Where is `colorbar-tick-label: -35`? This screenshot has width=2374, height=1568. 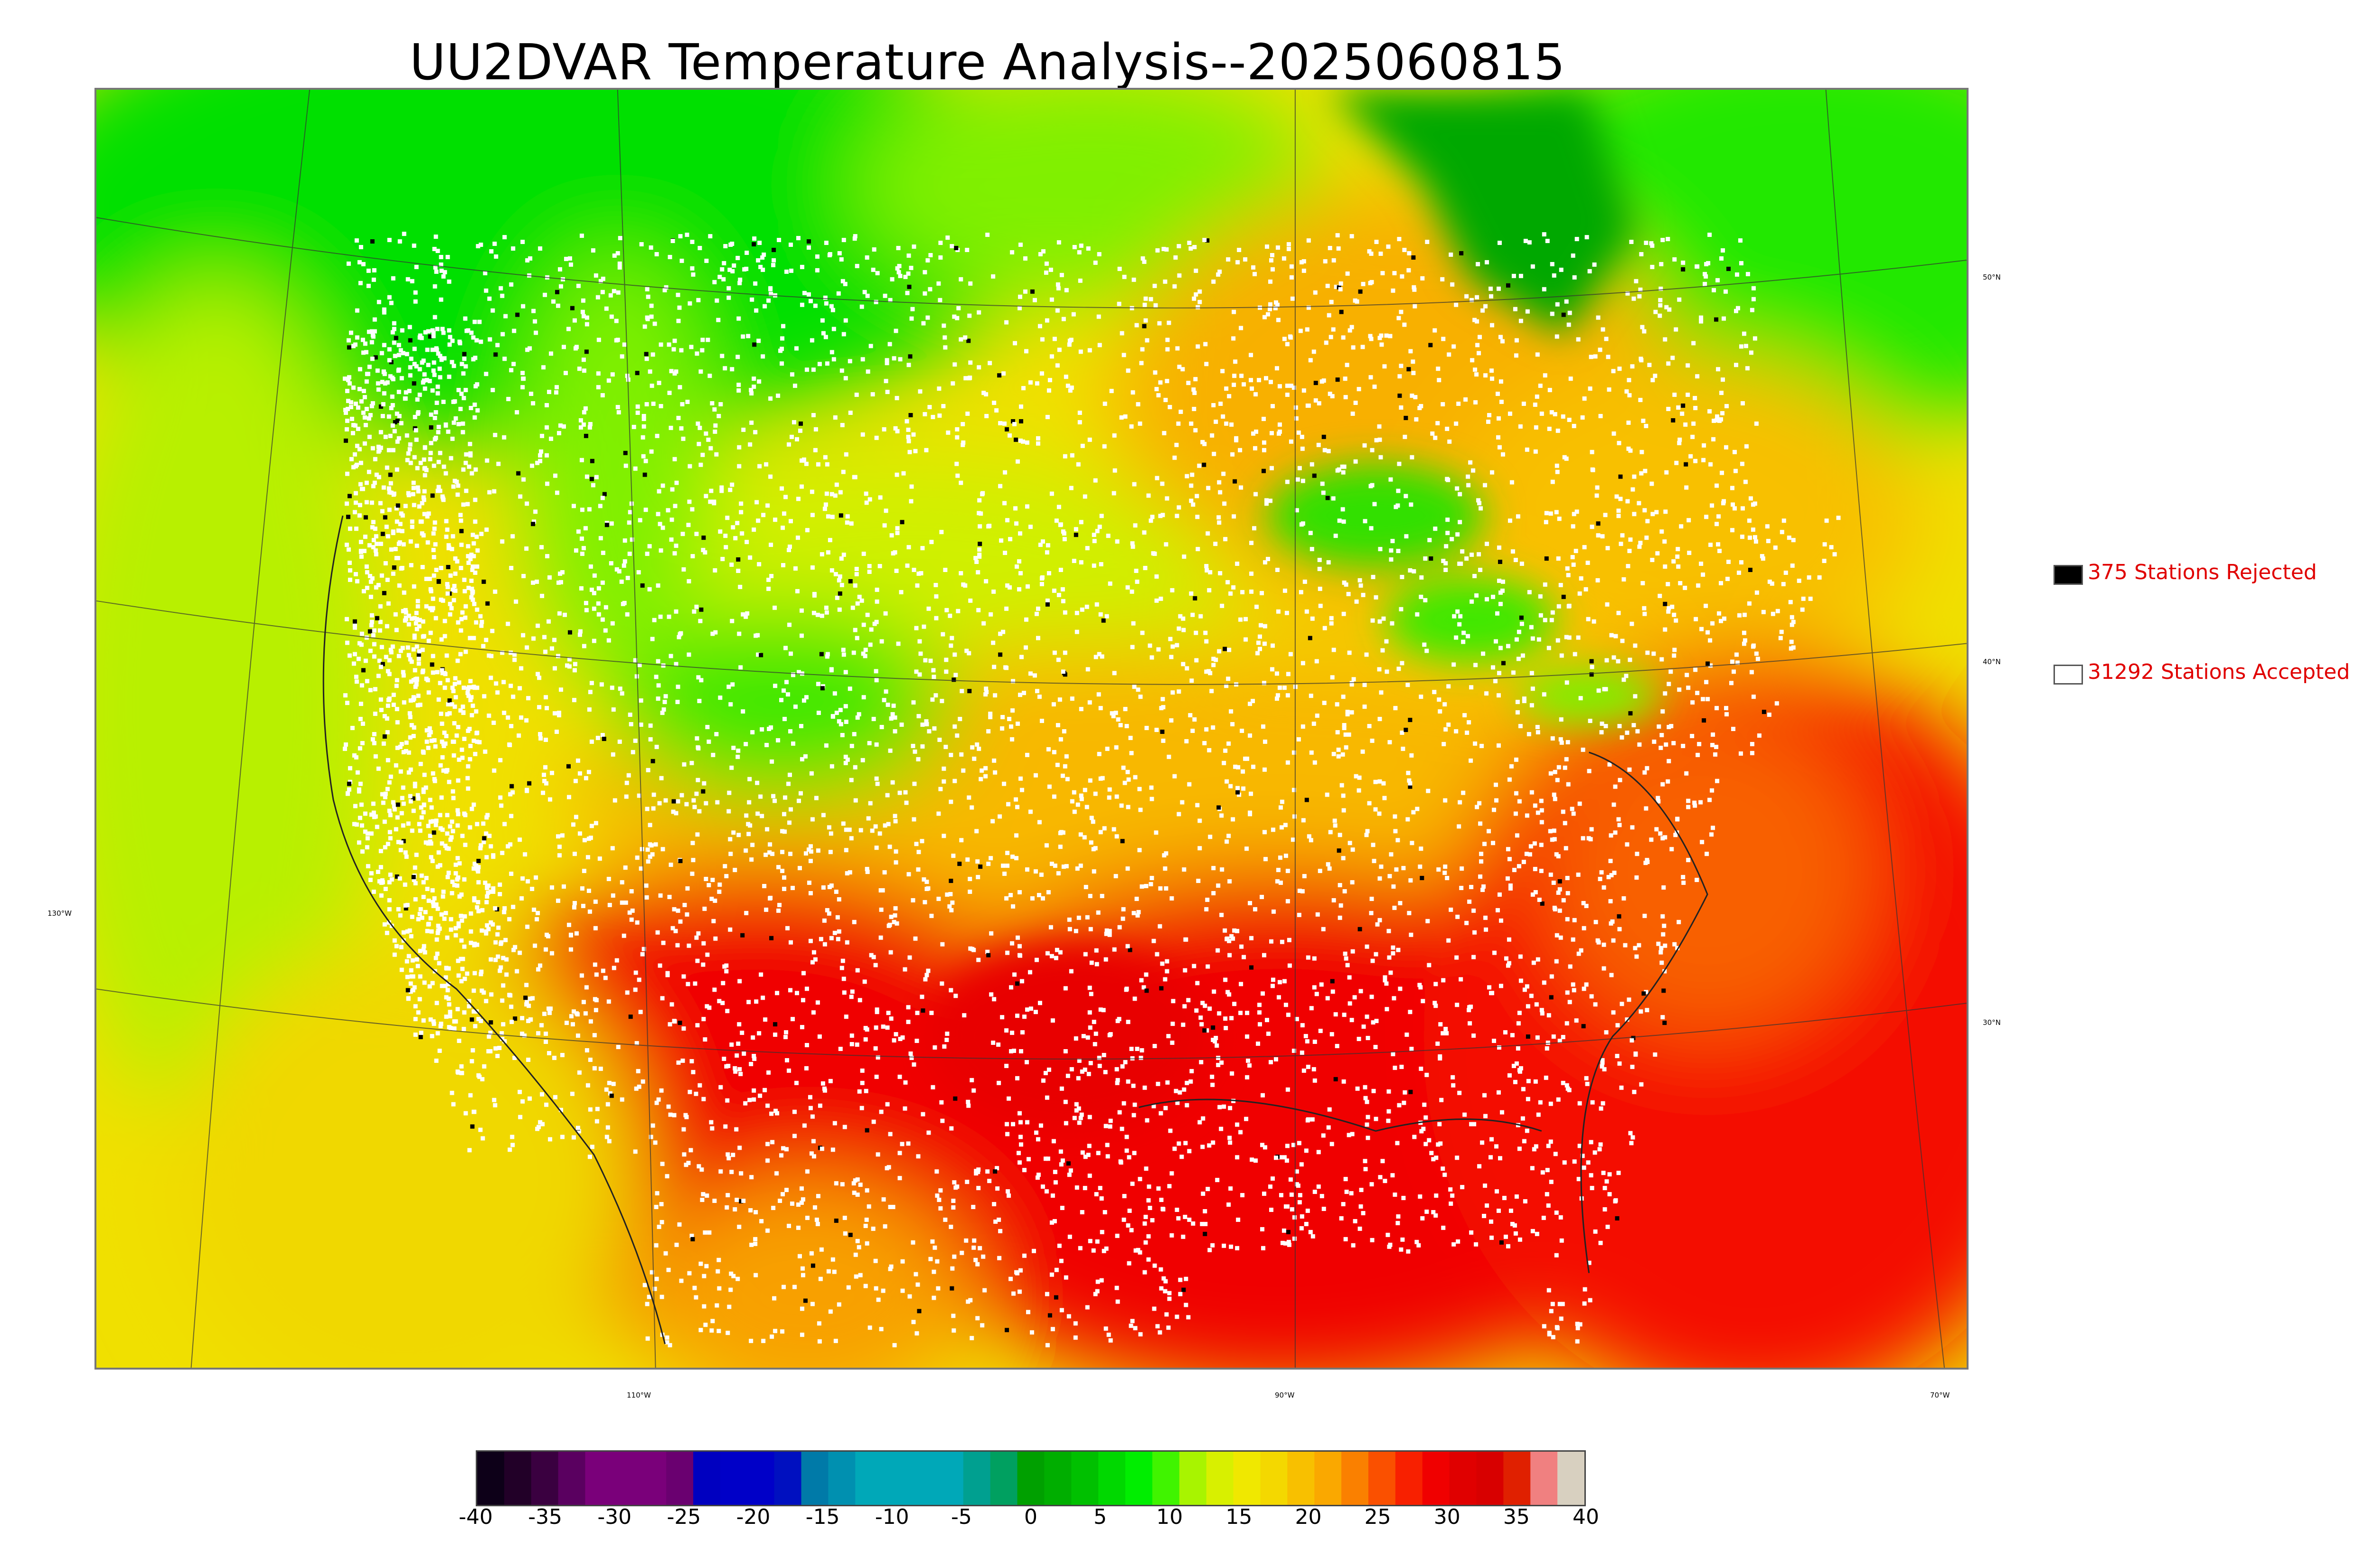 colorbar-tick-label: -35 is located at coordinates (545, 1517).